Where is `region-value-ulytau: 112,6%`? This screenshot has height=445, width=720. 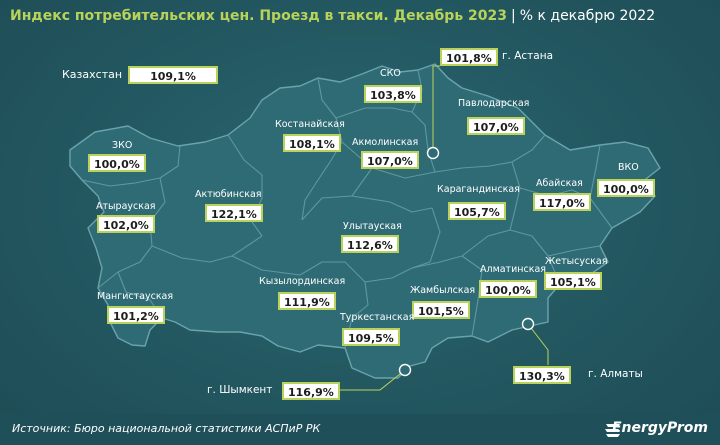
region-value-ulytau: 112,6% is located at coordinates (370, 244).